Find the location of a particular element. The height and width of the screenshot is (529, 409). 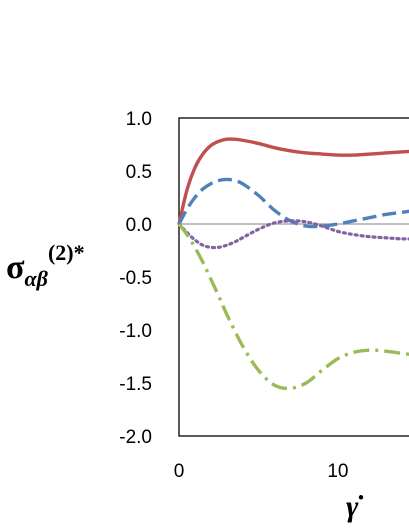

y-tick-label: -2.0 is located at coordinates (135, 437).